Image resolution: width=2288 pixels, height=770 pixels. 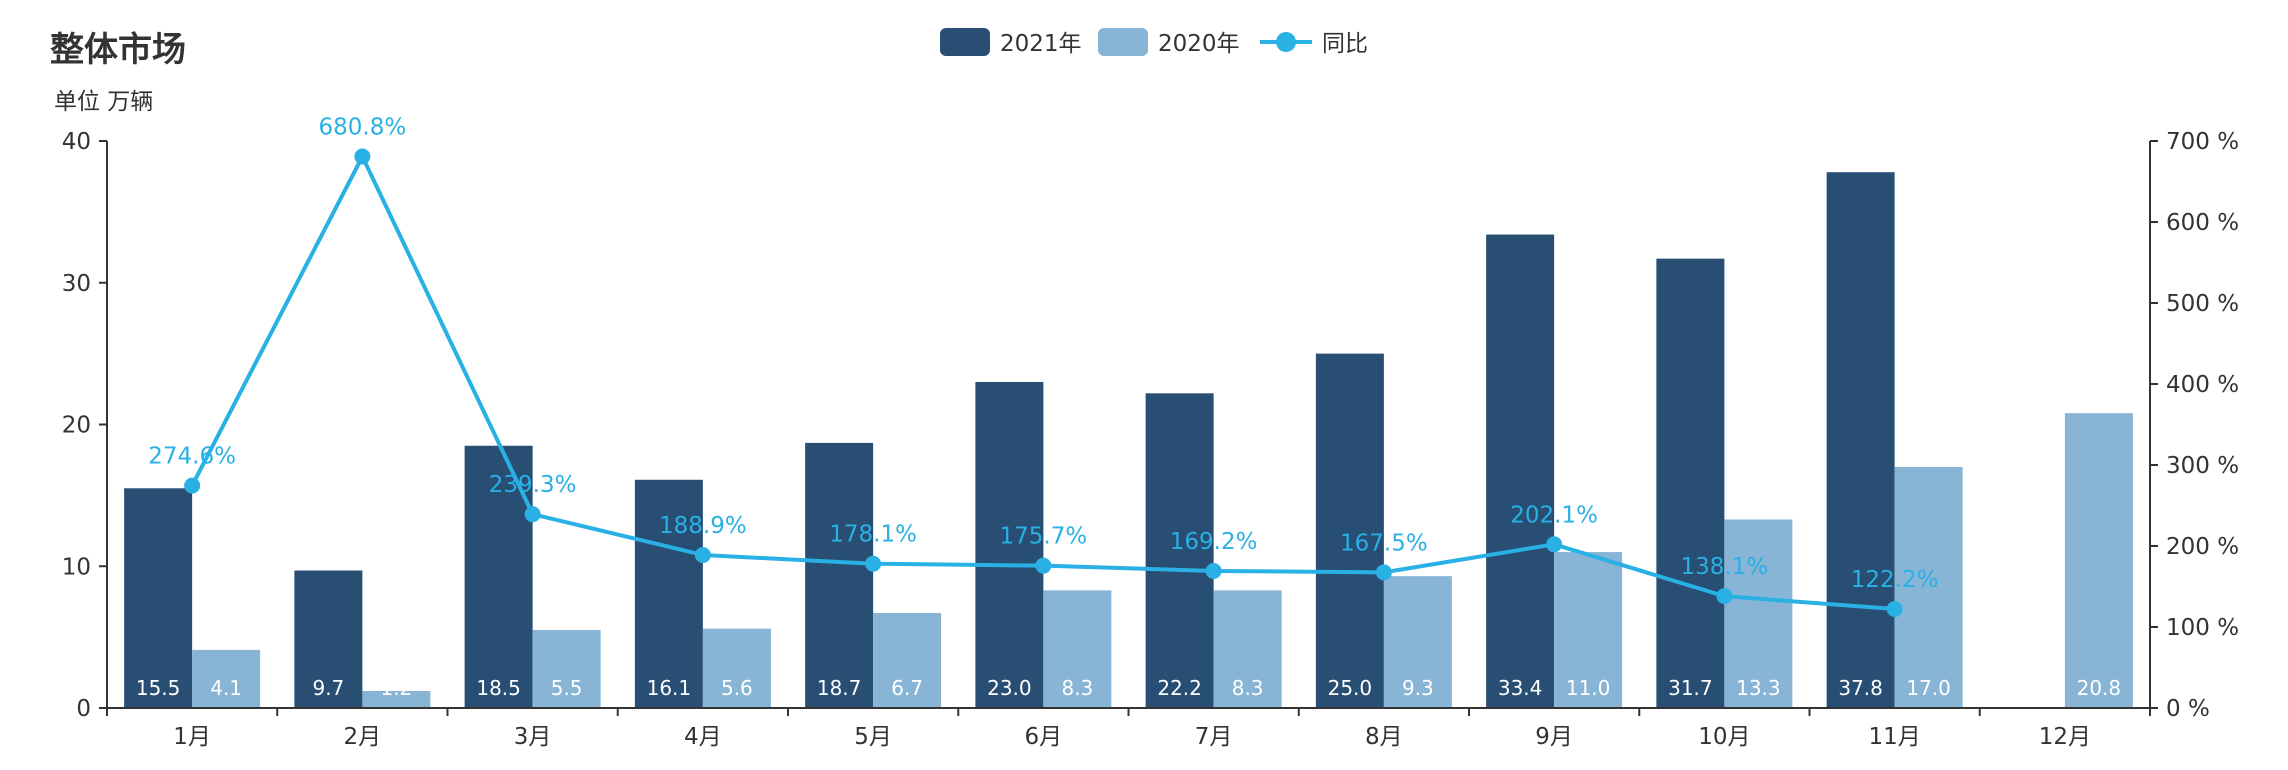 I want to click on yoy-label-4: 188.9%, so click(x=703, y=526).